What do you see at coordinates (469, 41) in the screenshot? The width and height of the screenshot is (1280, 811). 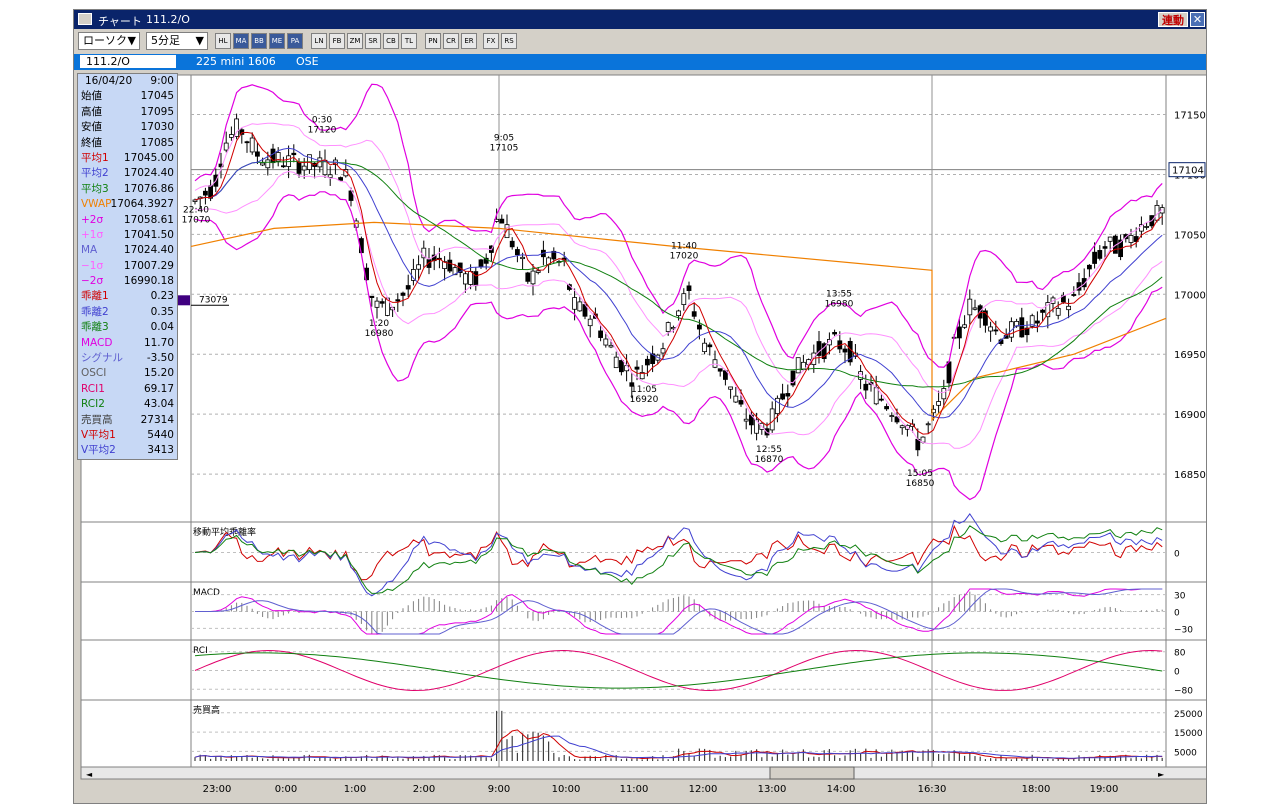 I see `toolbar-button-er: ER` at bounding box center [469, 41].